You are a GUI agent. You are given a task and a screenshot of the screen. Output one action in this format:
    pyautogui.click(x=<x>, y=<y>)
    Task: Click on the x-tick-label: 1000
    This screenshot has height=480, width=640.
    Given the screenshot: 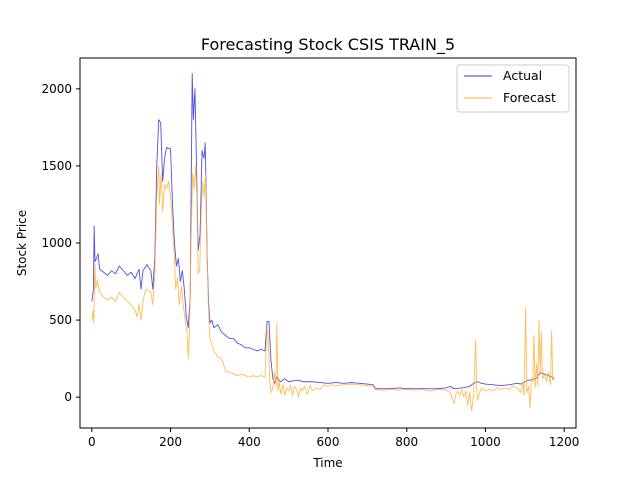 What is the action you would take?
    pyautogui.click(x=485, y=442)
    